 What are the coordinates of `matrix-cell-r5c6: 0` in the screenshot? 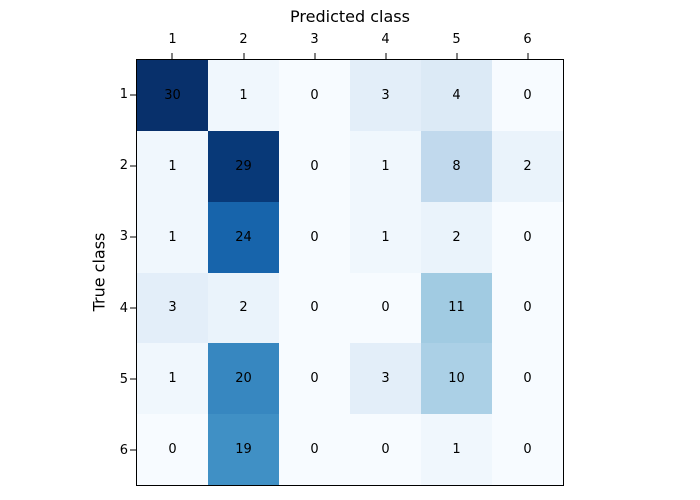 It's located at (527, 379).